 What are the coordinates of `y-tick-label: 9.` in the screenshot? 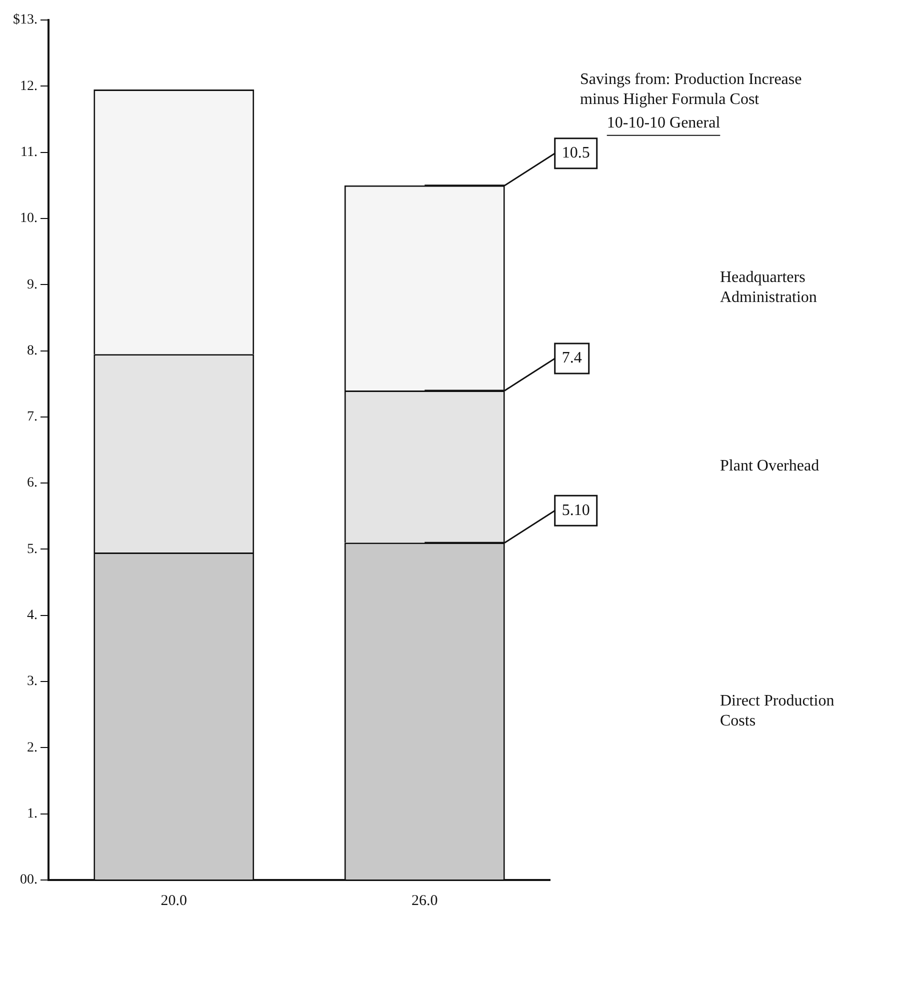 It's located at (32, 284).